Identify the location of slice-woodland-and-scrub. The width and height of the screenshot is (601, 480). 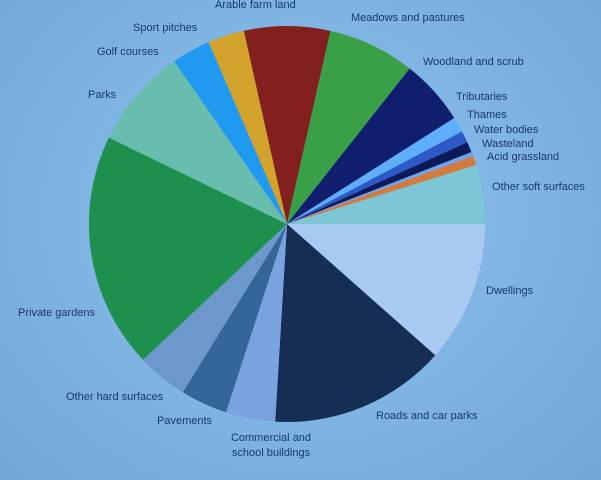
(371, 146).